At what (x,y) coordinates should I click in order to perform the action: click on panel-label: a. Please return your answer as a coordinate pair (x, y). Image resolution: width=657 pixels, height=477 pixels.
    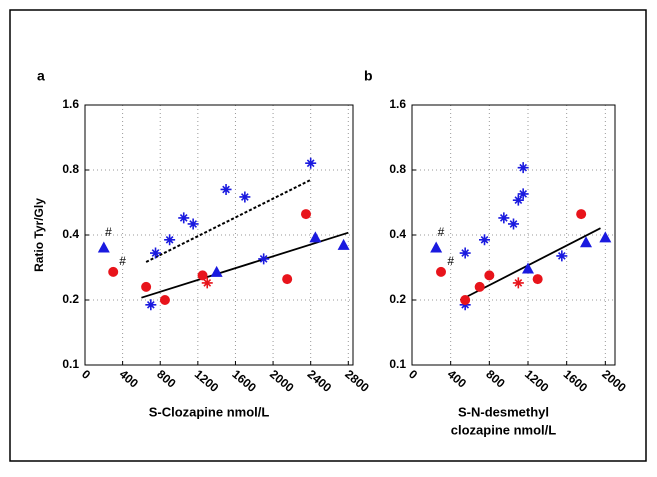
    Looking at the image, I should click on (41, 76).